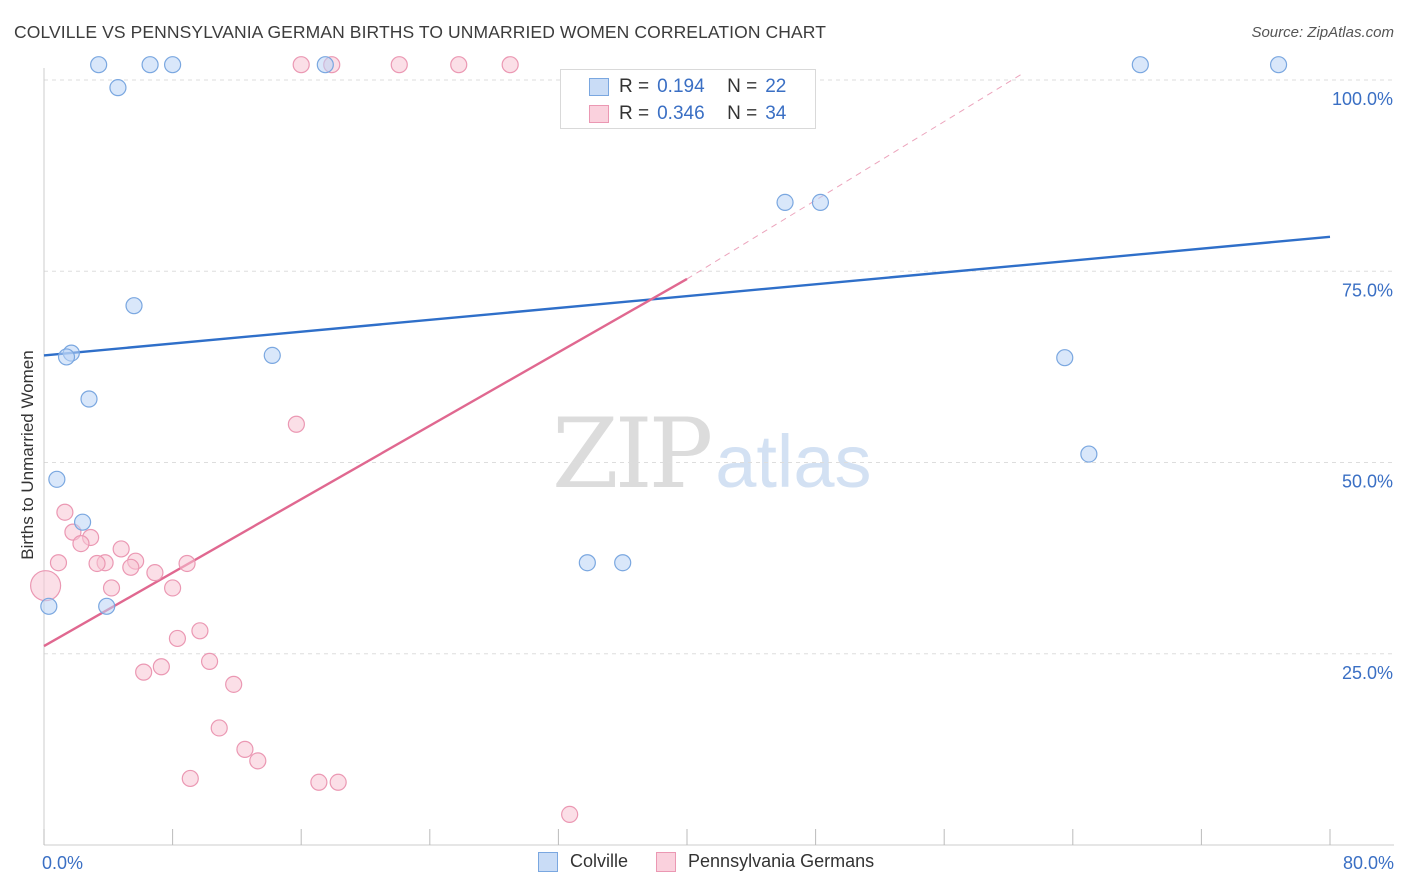 Image resolution: width=1406 pixels, height=892 pixels. Describe the element at coordinates (1362, 99) in the screenshot. I see `y-tick-label: 100.0%` at that location.